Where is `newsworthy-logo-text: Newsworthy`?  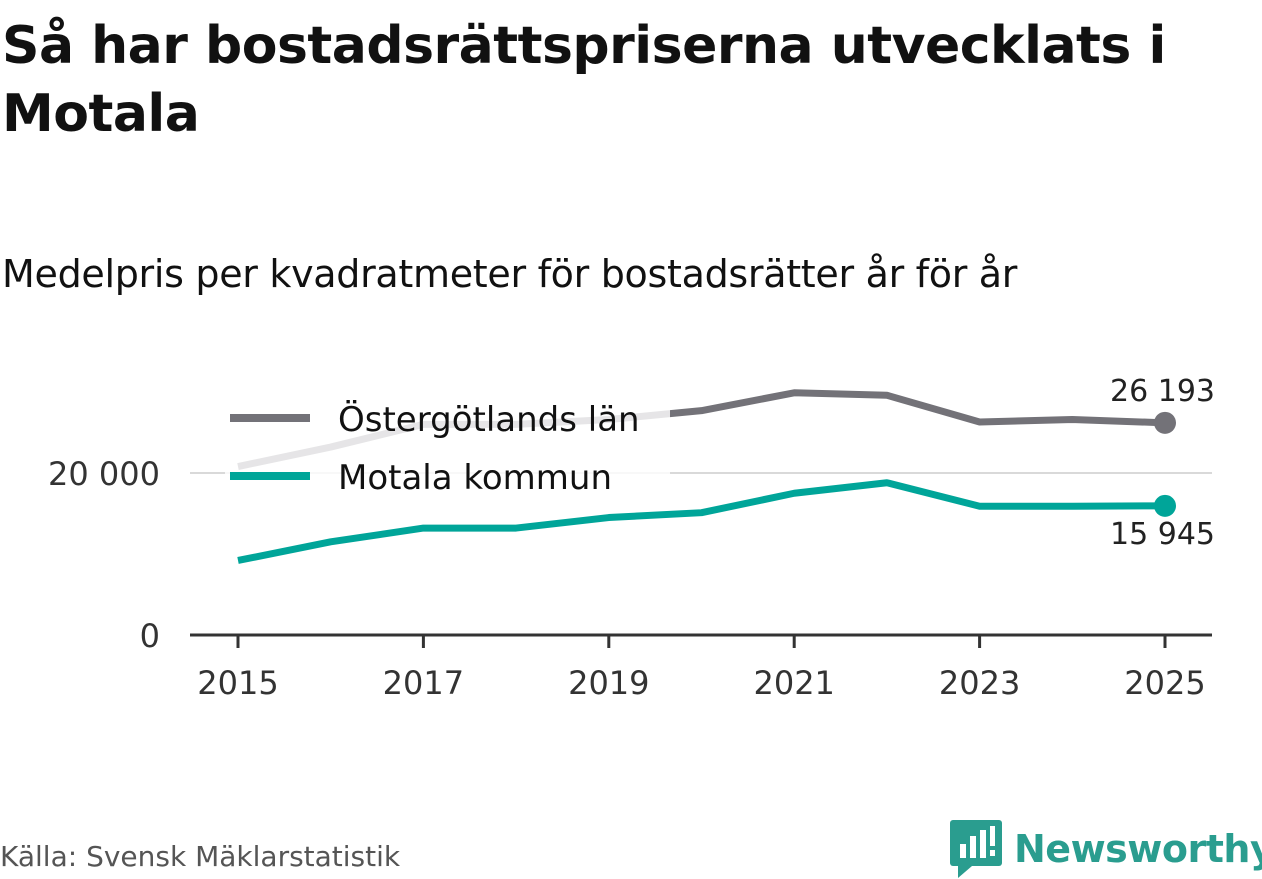 newsworthy-logo-text: Newsworthy is located at coordinates (1138, 849).